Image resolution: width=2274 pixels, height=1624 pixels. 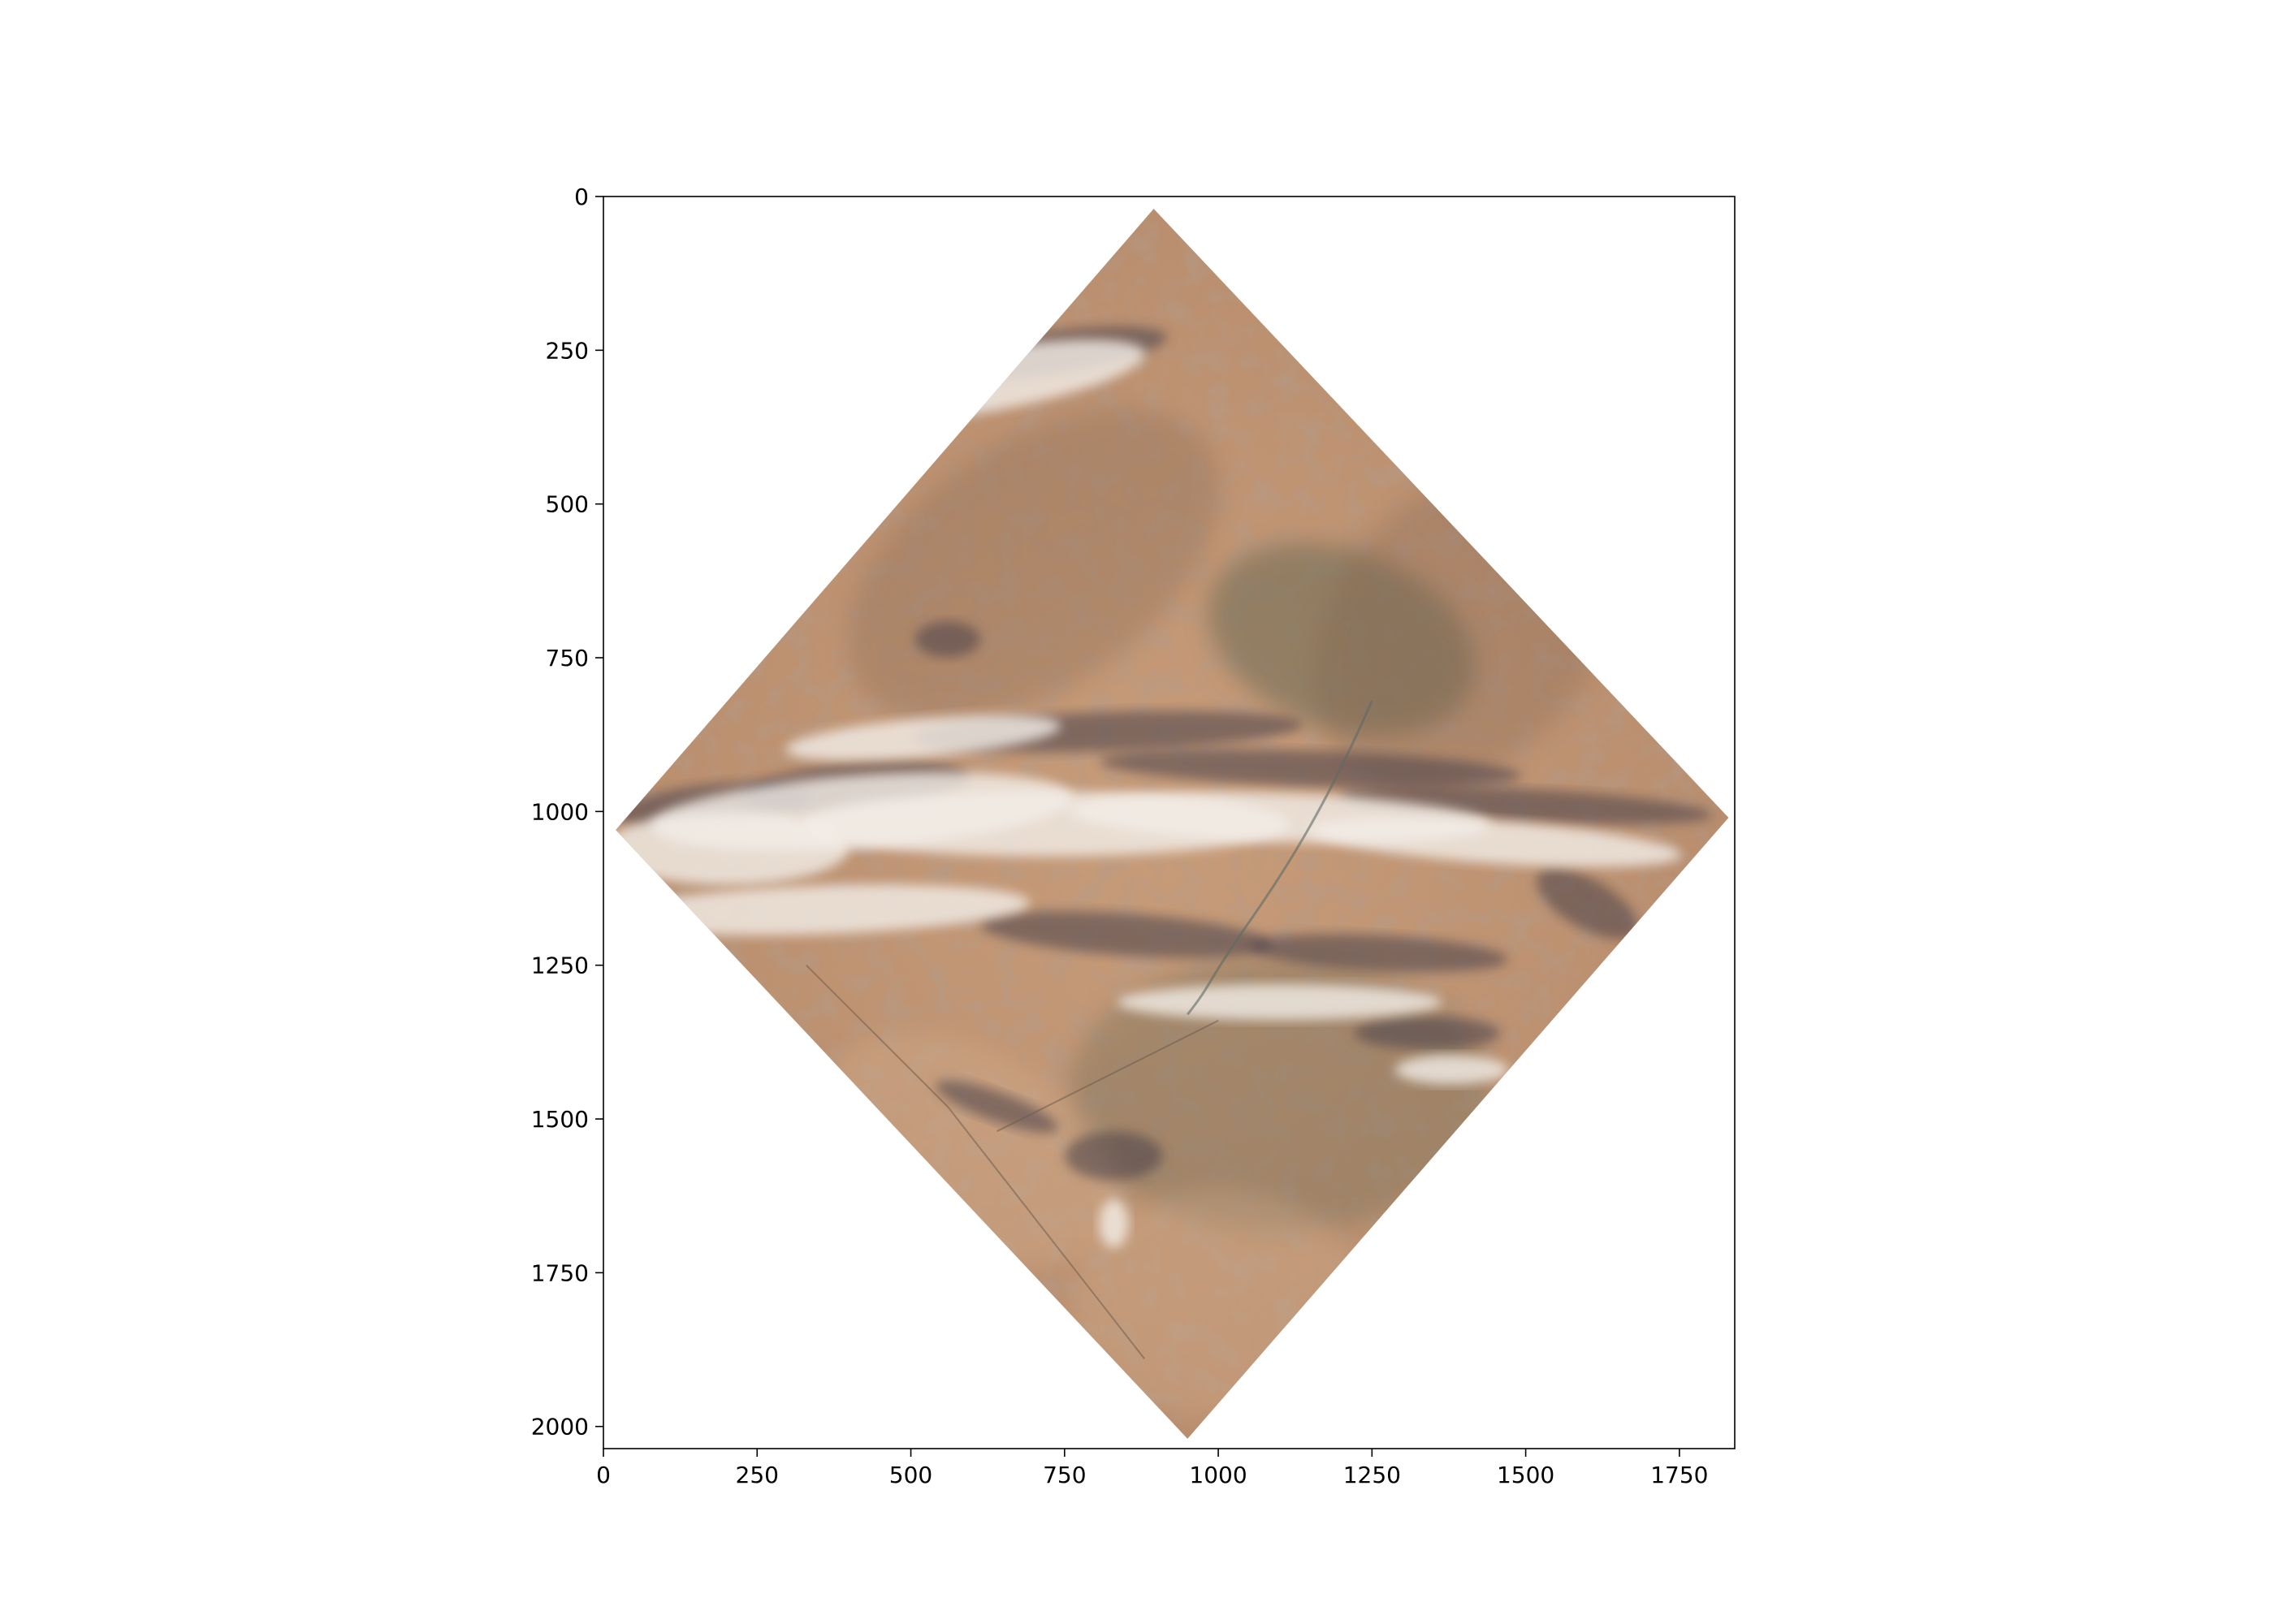 What do you see at coordinates (560, 1120) in the screenshot?
I see `y-tick-label: 1500` at bounding box center [560, 1120].